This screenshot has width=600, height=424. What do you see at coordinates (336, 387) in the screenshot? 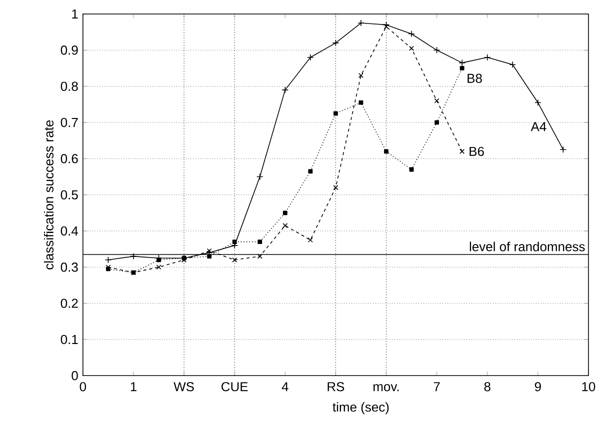
I see `x-tick-label: RS` at bounding box center [336, 387].